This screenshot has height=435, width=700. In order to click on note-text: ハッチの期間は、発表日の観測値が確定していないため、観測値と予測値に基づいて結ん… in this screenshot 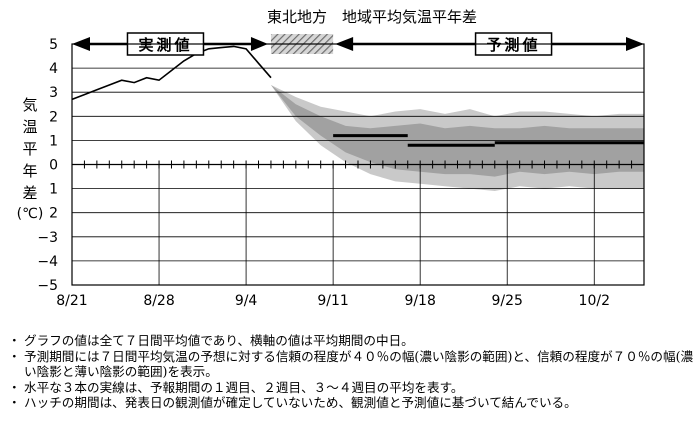, I will do `click(300, 403)`.